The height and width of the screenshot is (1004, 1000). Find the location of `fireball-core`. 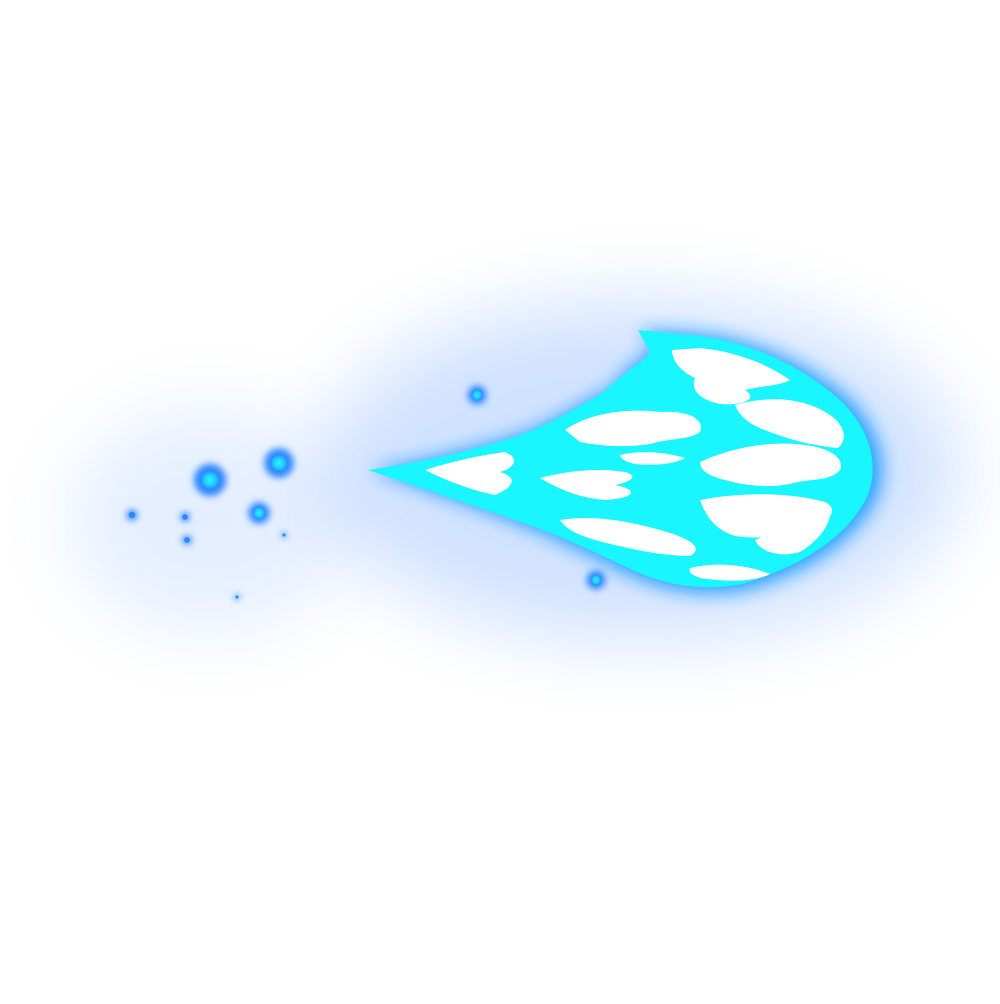

fireball-core is located at coordinates (634, 464).